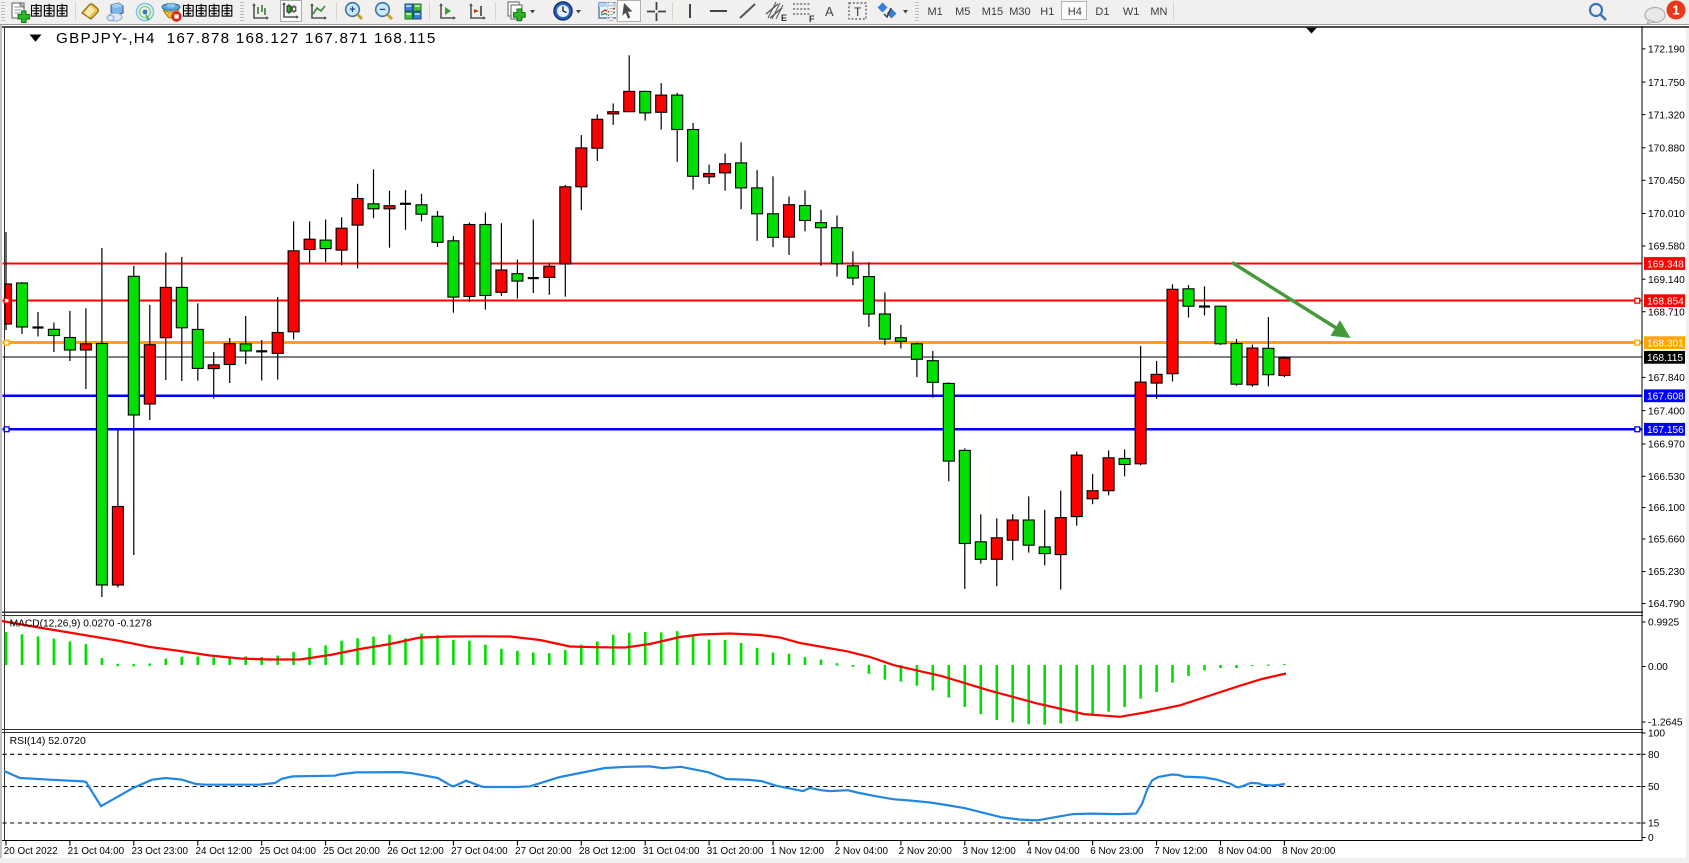  I want to click on svg-text: 168.854, so click(1665, 302).